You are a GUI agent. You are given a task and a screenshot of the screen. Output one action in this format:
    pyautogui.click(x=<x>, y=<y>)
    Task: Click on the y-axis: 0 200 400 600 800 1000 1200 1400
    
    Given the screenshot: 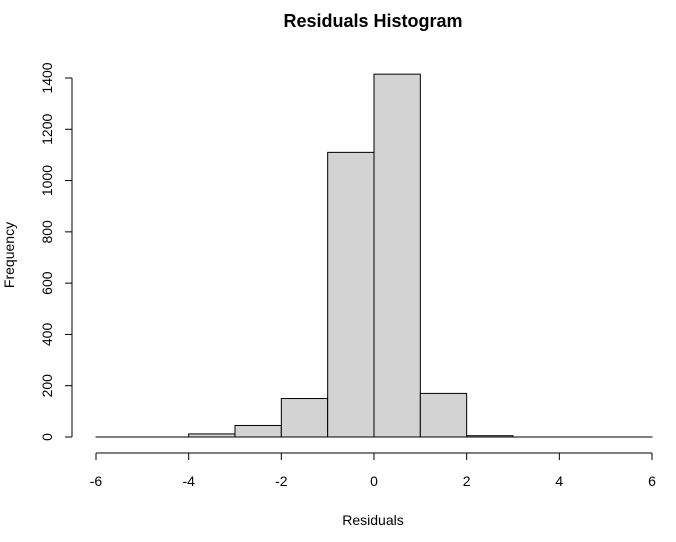 What is the action you would take?
    pyautogui.click(x=55, y=251)
    